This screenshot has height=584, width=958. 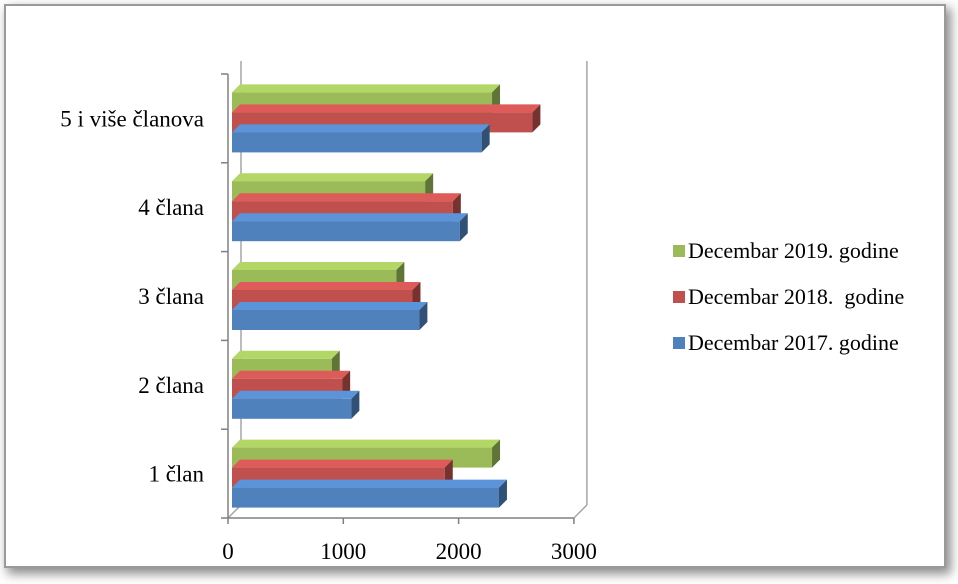 I want to click on legend-label: Decembar 2018. godine, so click(x=796, y=296).